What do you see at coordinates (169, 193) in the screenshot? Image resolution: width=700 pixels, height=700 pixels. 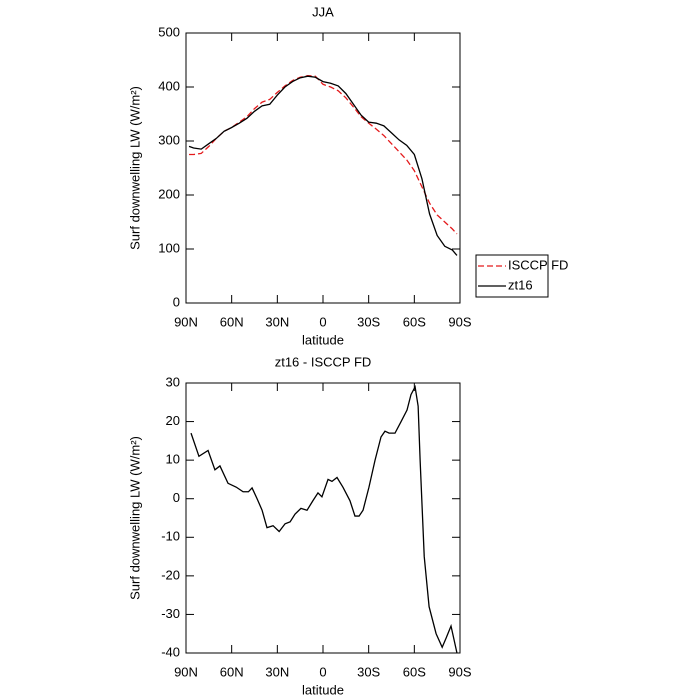 I see `y-tick-label: 200` at bounding box center [169, 193].